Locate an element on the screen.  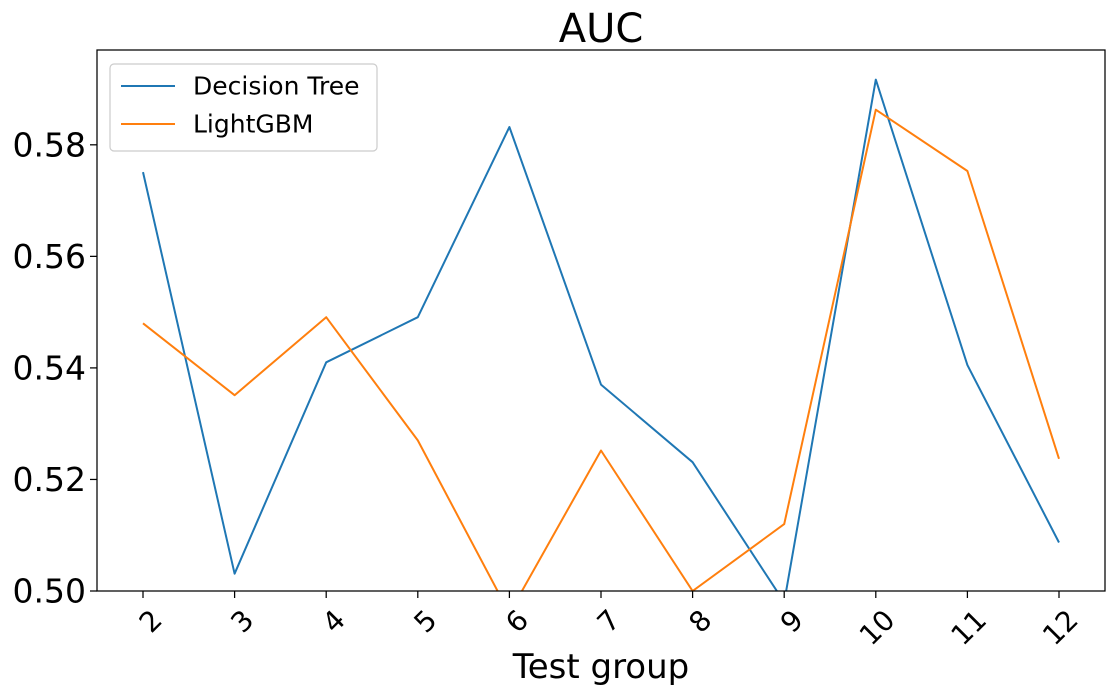
x-tick-label: 4 is located at coordinates (334, 621).